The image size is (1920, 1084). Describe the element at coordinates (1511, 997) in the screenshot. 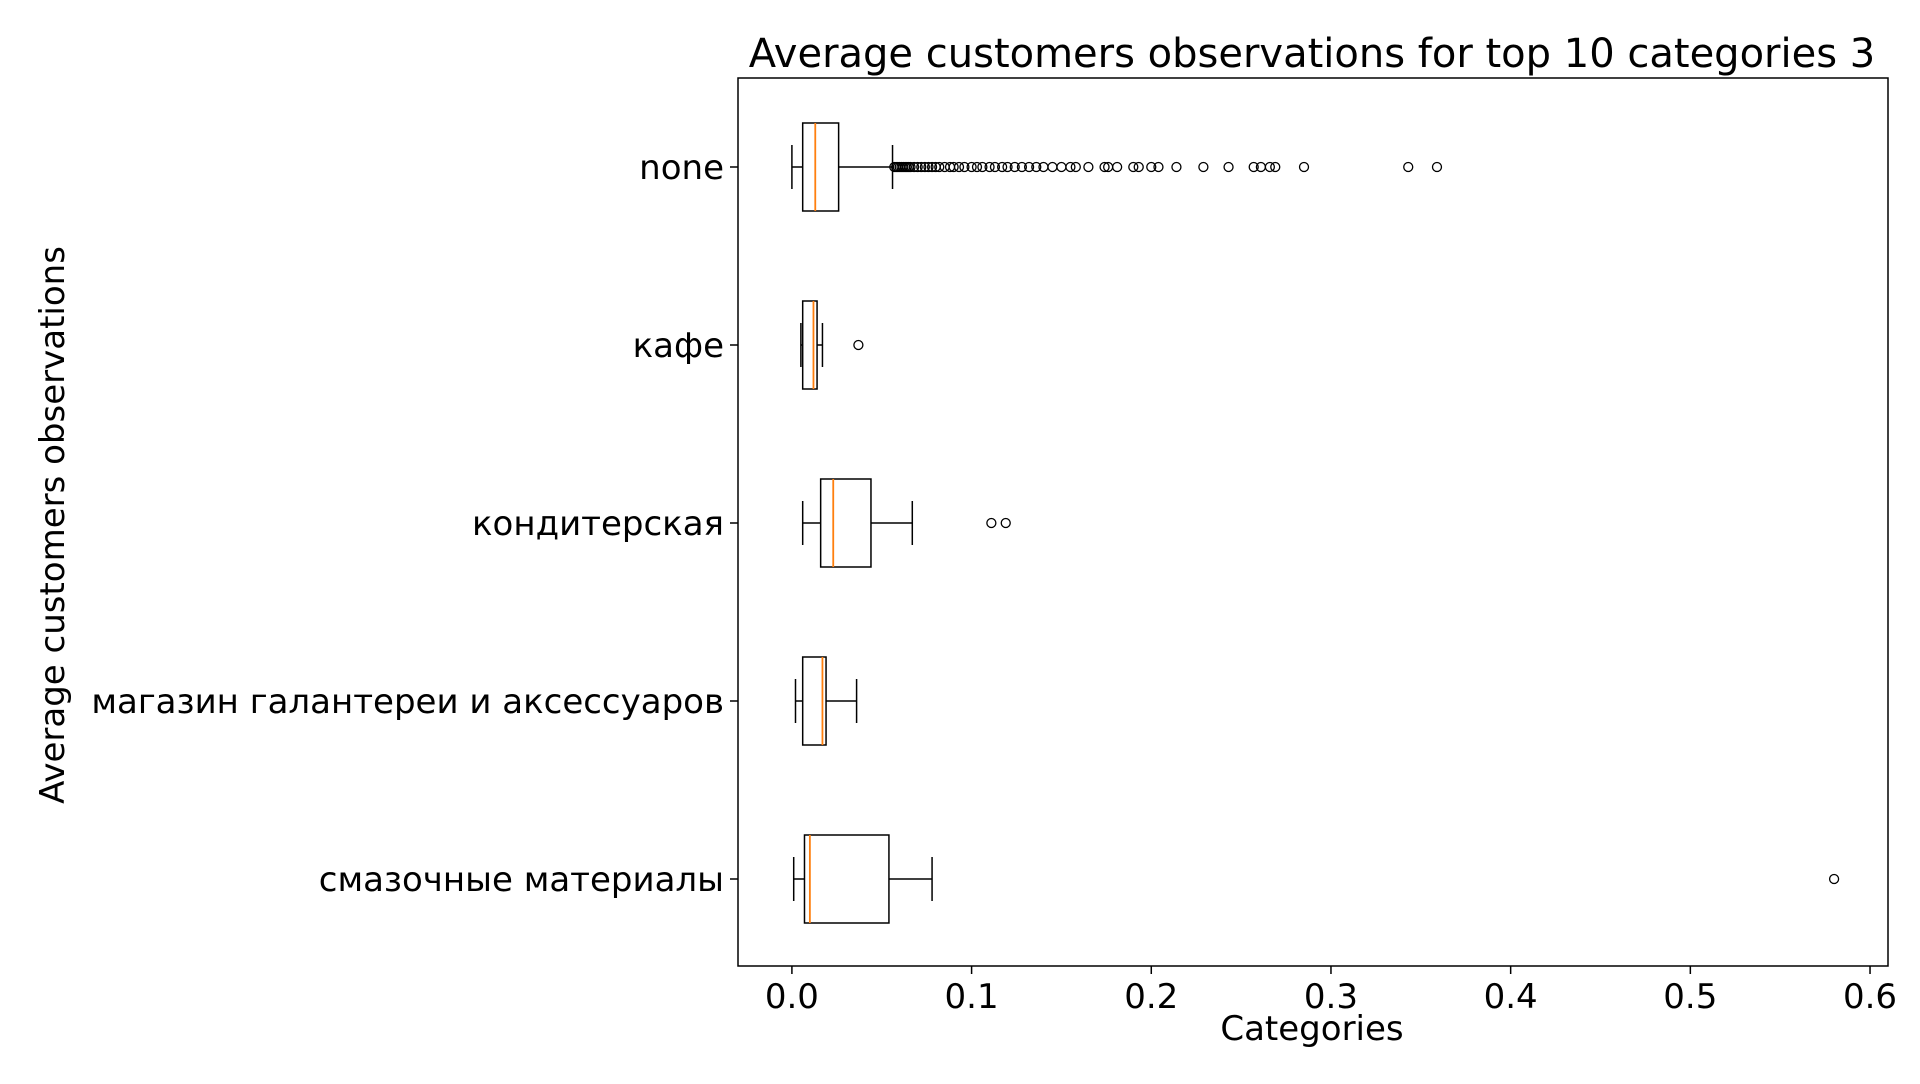

I see `x-tick-label: 0.4` at that location.